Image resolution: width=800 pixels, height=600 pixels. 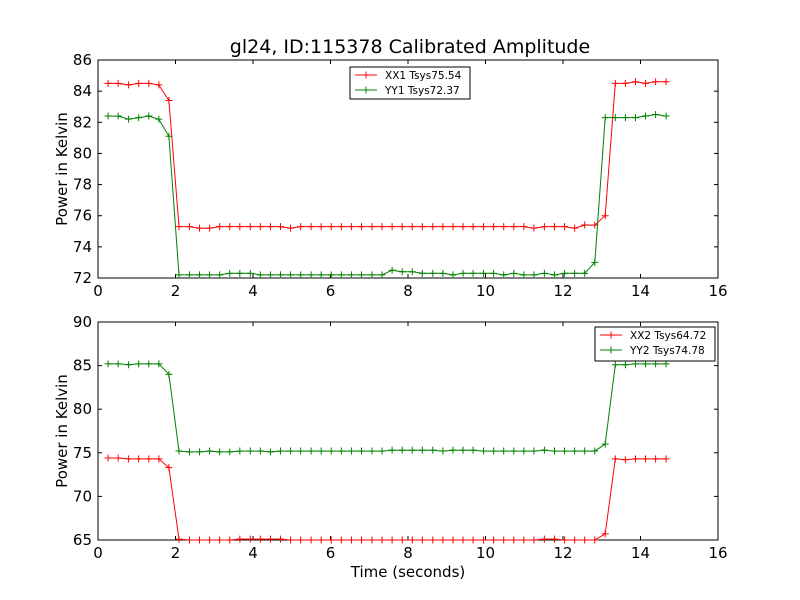 What do you see at coordinates (408, 553) in the screenshot?
I see `x-tick-label: 8` at bounding box center [408, 553].